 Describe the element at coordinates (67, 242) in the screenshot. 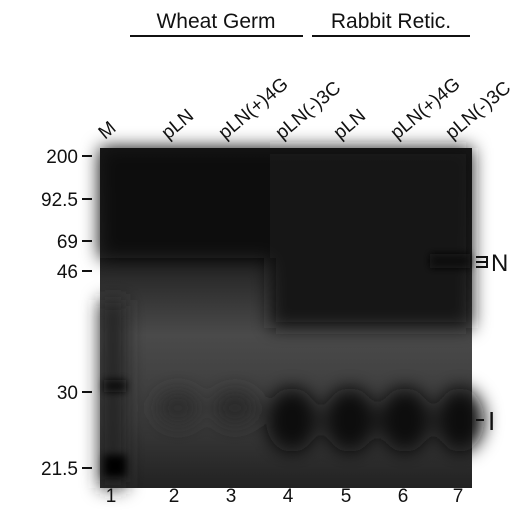

I see `marker-label: 69` at that location.